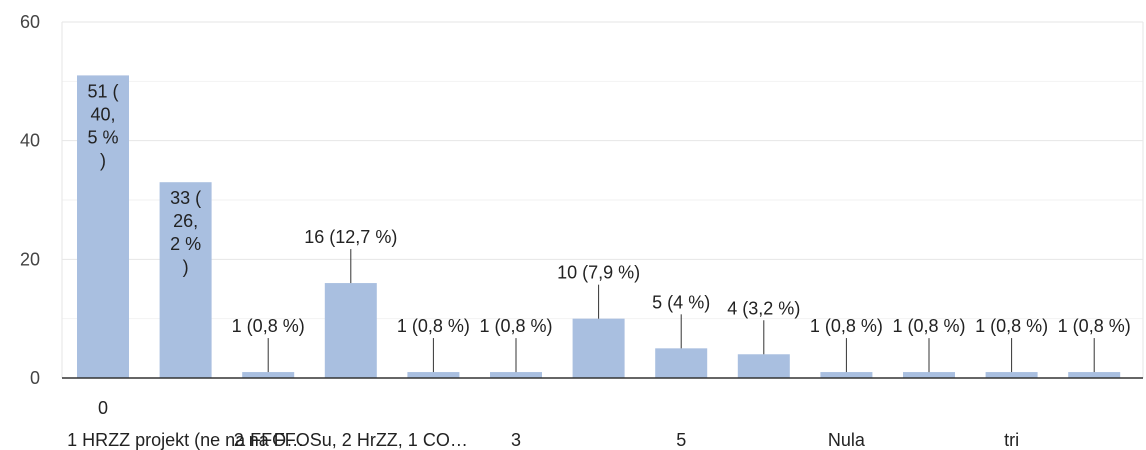  Describe the element at coordinates (350, 237) in the screenshot. I see `data-label: 16 (12,7 %)` at that location.